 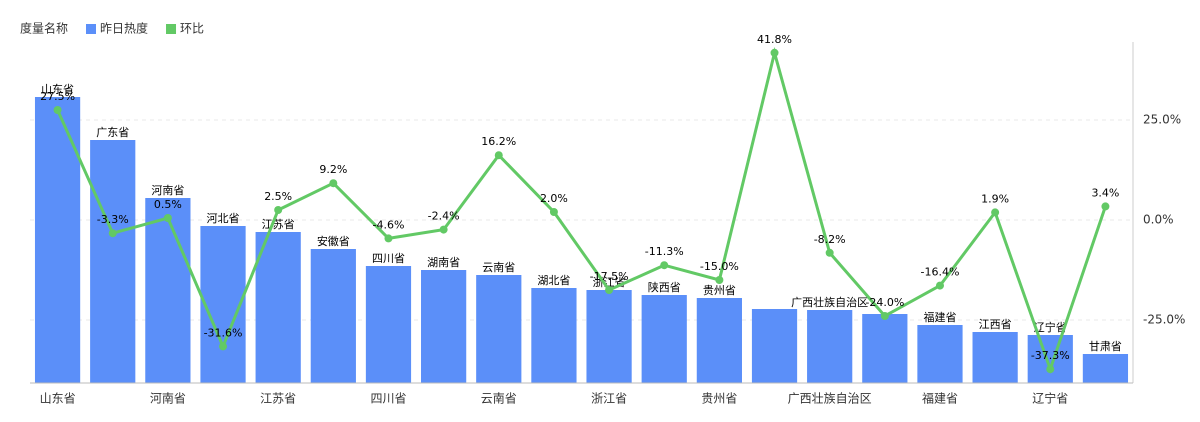 I want to click on line-label: 1.9%, so click(x=995, y=198).